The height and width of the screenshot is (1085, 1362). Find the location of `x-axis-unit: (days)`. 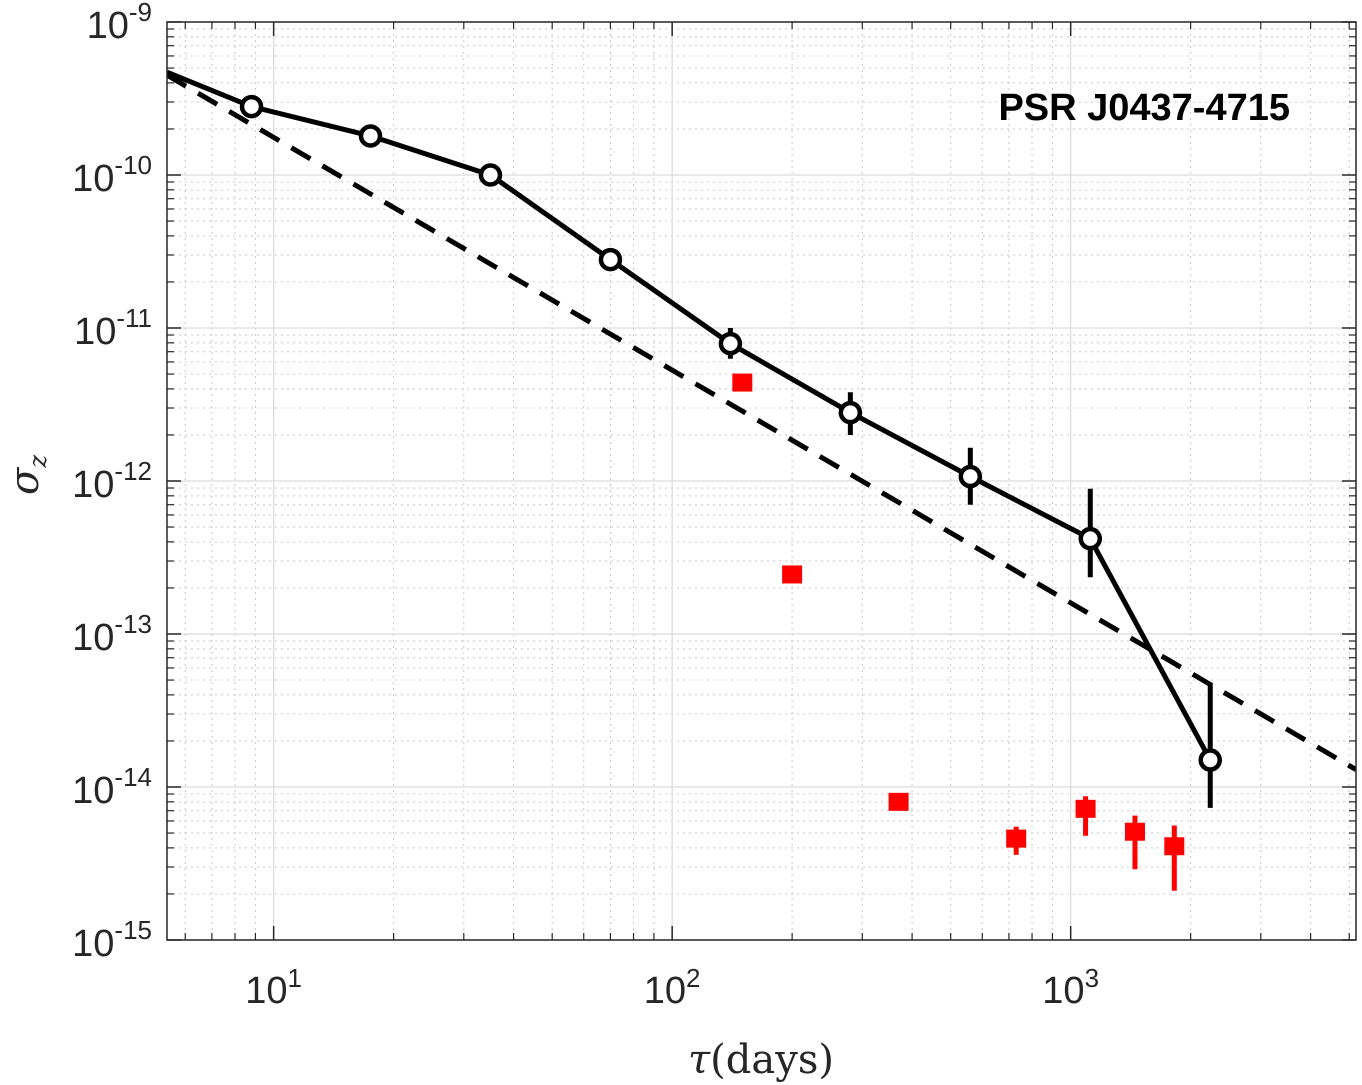

x-axis-unit: (days) is located at coordinates (772, 1060).